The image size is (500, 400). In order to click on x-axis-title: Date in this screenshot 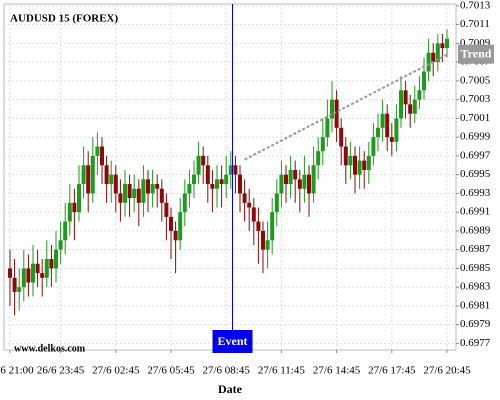, I will do `click(230, 389)`.